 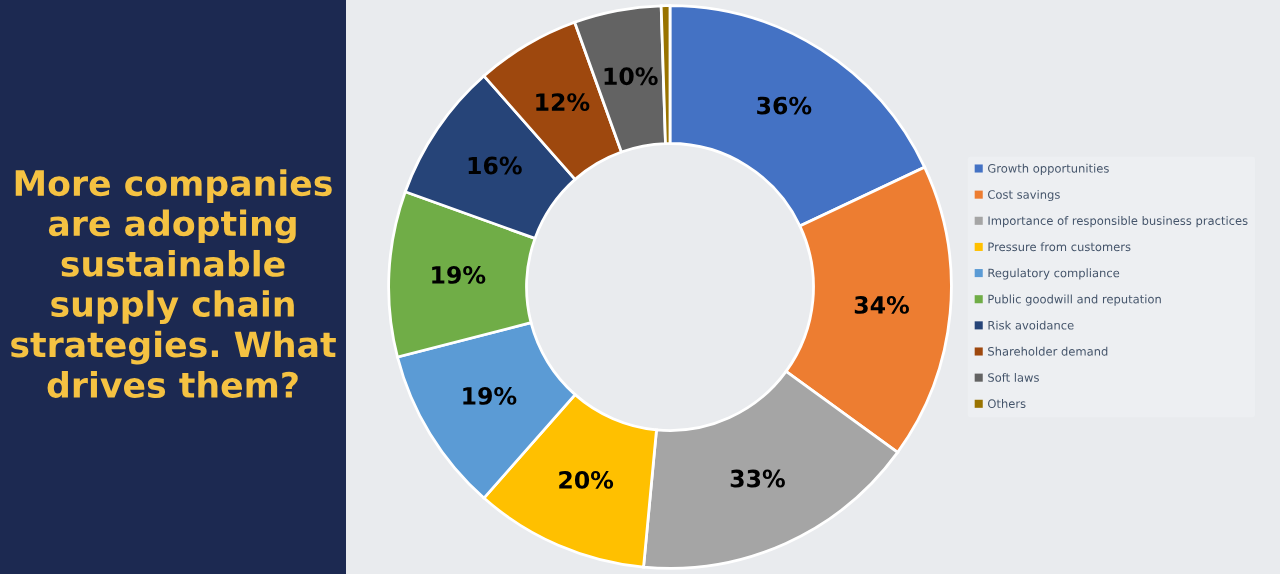 What do you see at coordinates (1048, 351) in the screenshot?
I see `legend-label: Shareholder demand` at bounding box center [1048, 351].